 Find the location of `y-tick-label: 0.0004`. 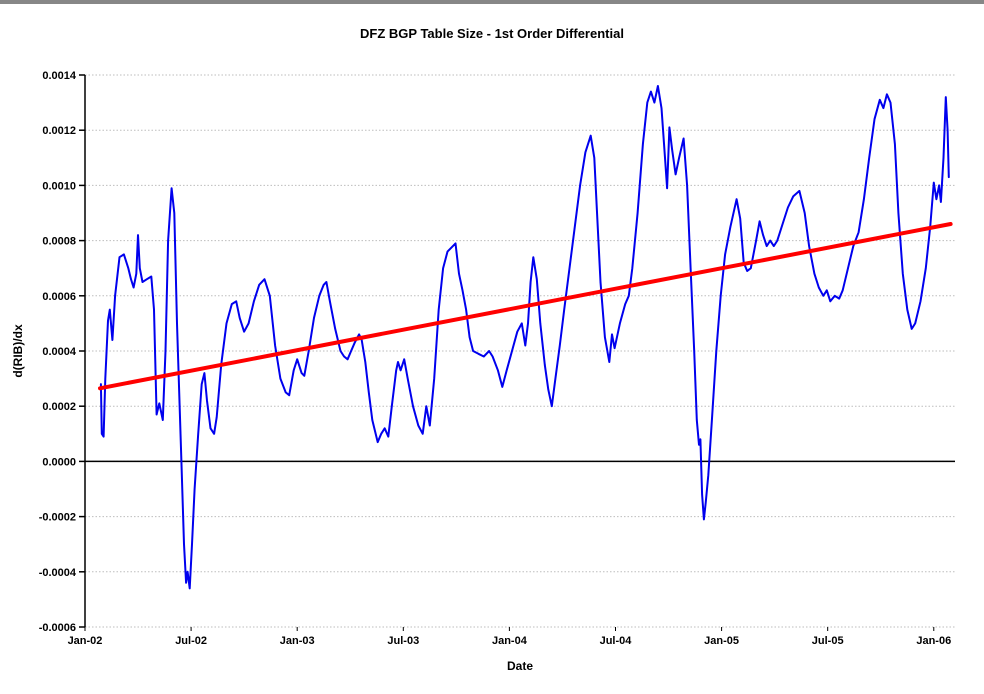

y-tick-label: 0.0004 is located at coordinates (59, 352).